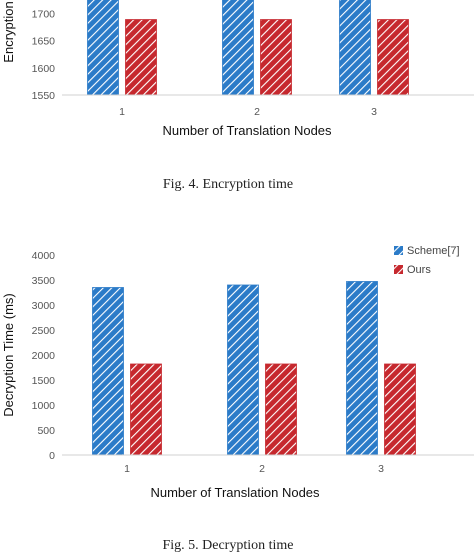  What do you see at coordinates (44, 96) in the screenshot?
I see `encryption-y-tick-label: 1550` at bounding box center [44, 96].